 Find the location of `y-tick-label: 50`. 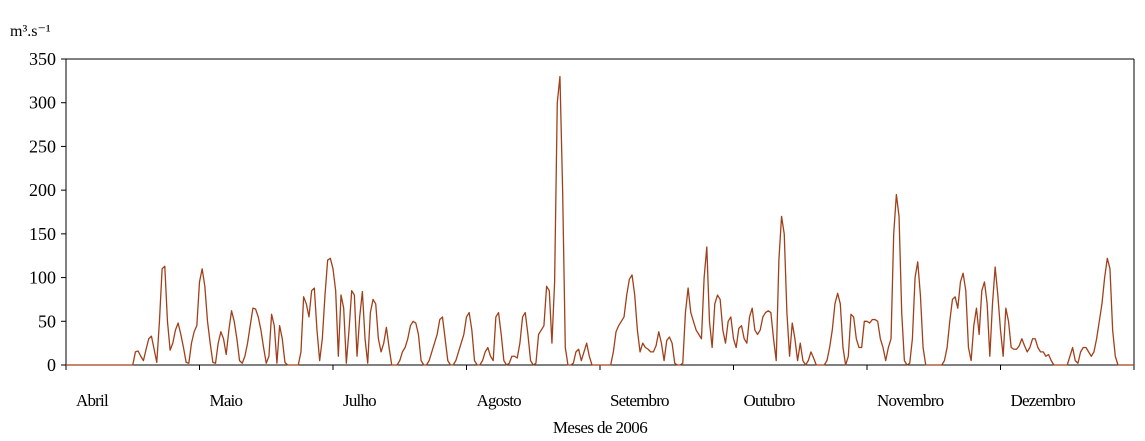

y-tick-label: 50 is located at coordinates (47, 321).